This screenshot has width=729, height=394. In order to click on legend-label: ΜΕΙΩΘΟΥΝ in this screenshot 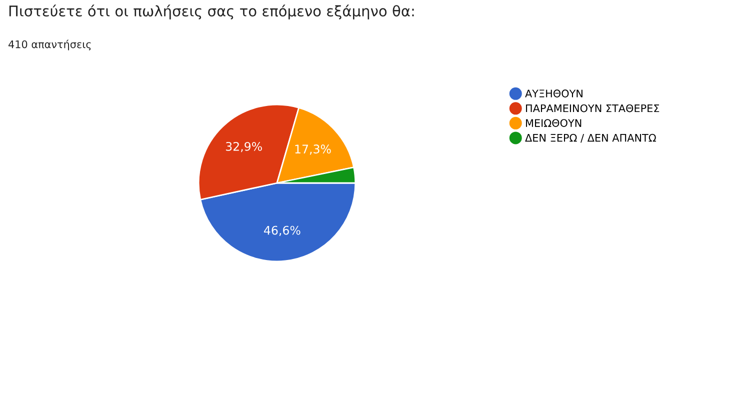, I will do `click(554, 123)`.